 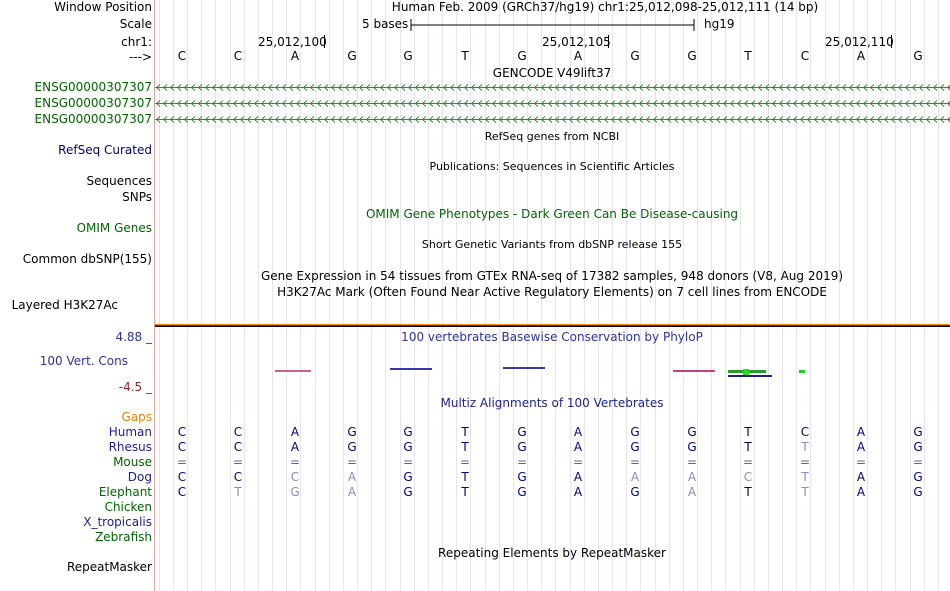 What do you see at coordinates (136, 417) in the screenshot?
I see `gaps-label: Gaps` at bounding box center [136, 417].